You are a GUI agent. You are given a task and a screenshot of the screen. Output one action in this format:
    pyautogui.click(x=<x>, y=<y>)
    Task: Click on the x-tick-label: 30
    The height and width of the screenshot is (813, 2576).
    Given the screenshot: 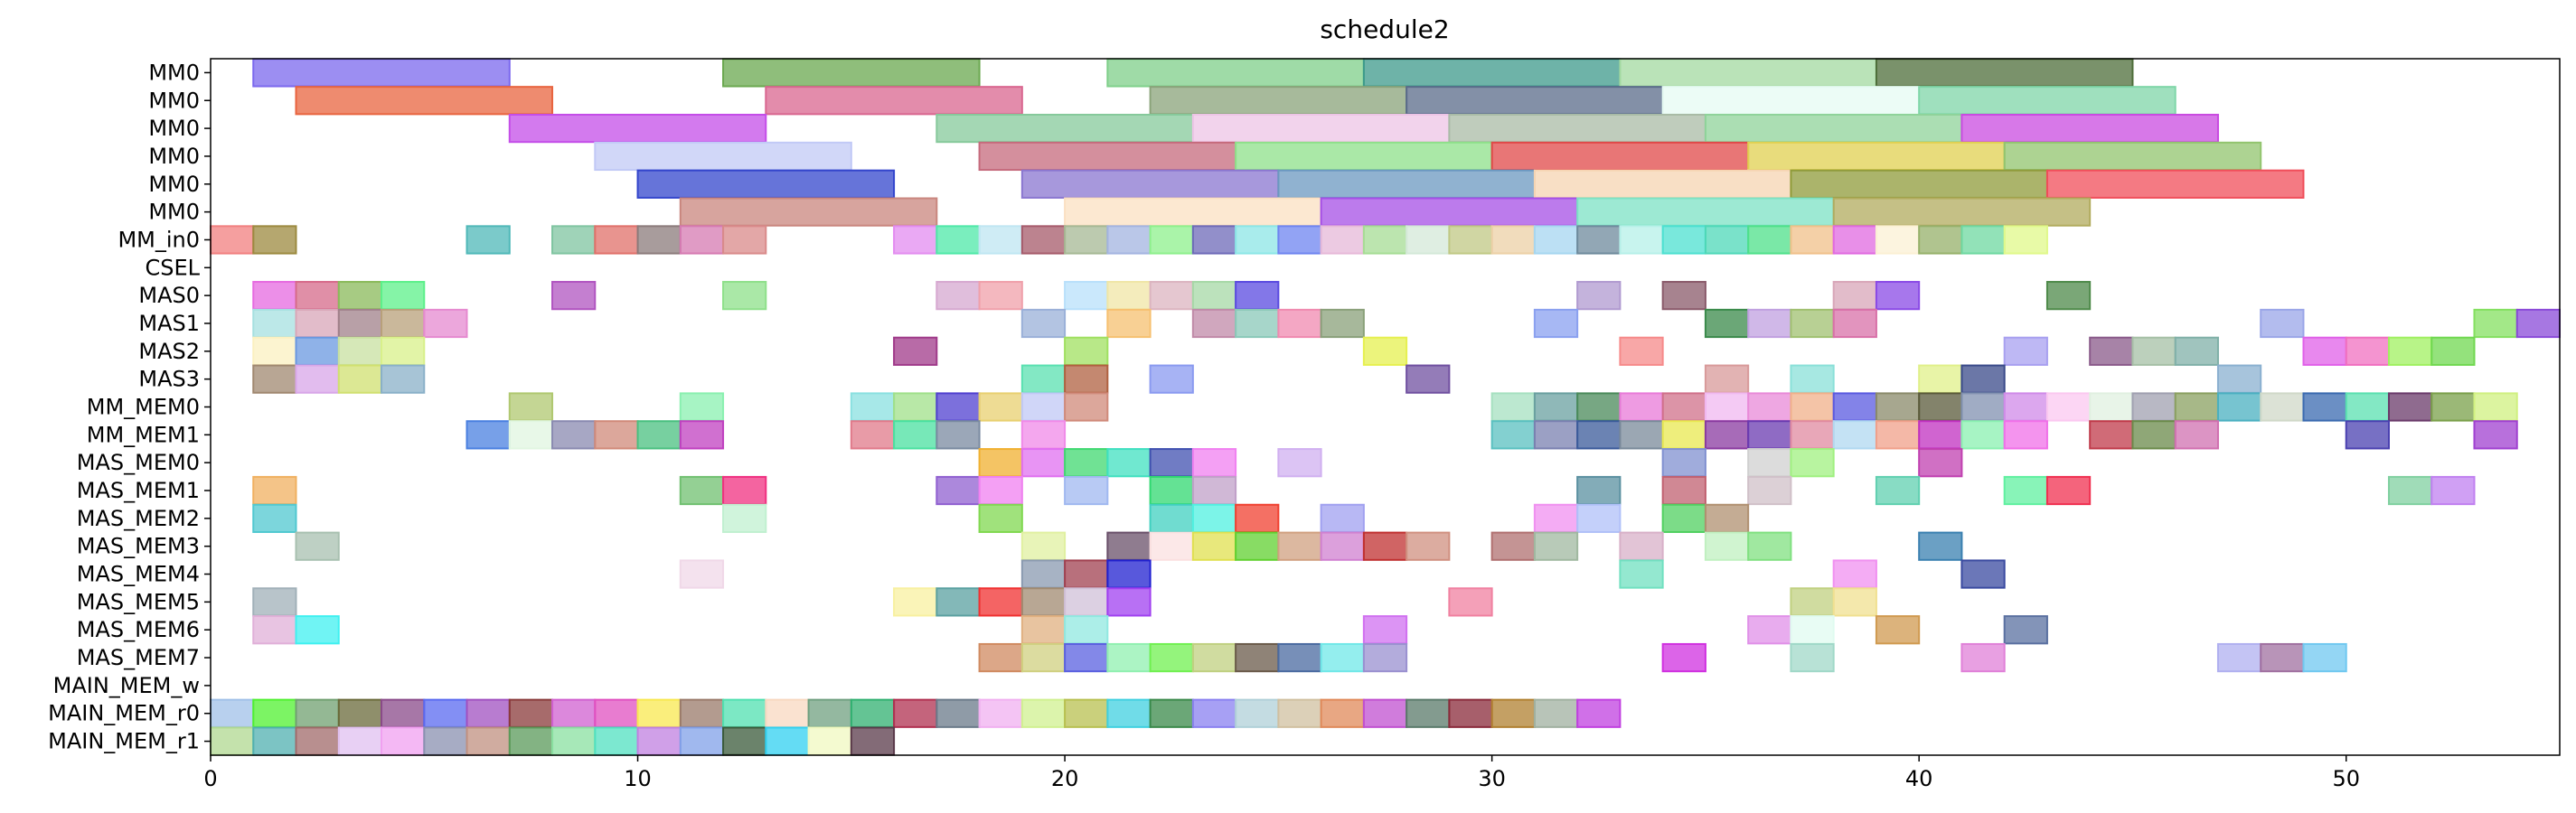 What is the action you would take?
    pyautogui.click(x=1492, y=778)
    